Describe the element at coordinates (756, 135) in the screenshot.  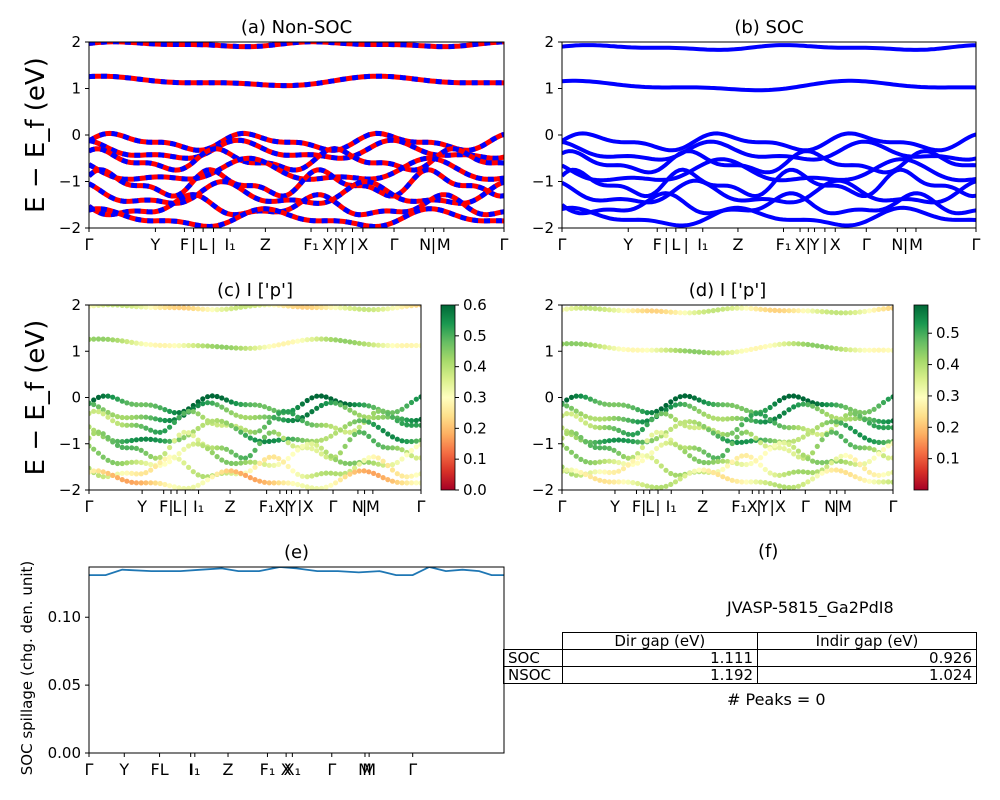
I see `chart-panel-b: 210−1−2Γ Y F | L | I₁ Z F₁ X |Y | X Γ N | M Γ(b) SOC` at that location.